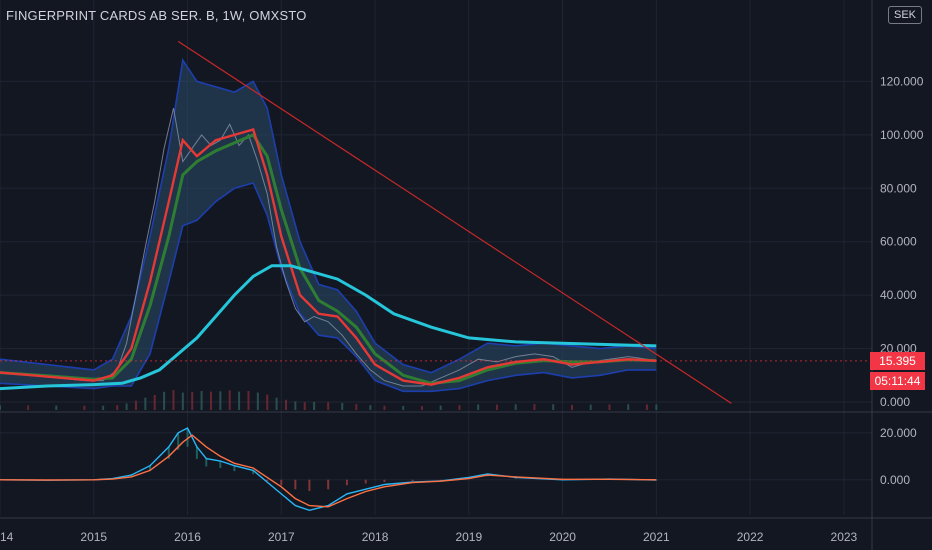 The image size is (932, 550). I want to click on time-axis-tick-label: 2021, so click(656, 537).